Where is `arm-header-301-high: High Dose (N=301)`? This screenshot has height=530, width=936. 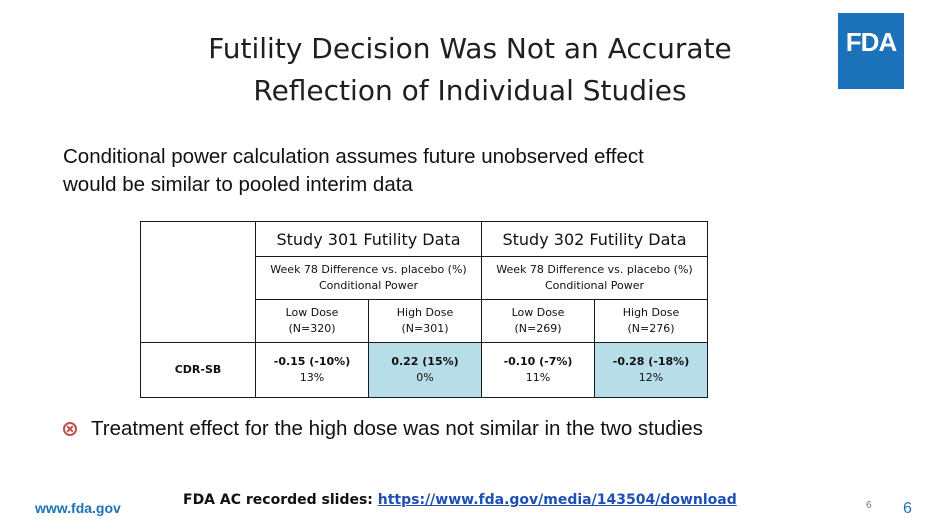
arm-header-301-high: High Dose (N=301) is located at coordinates (425, 321).